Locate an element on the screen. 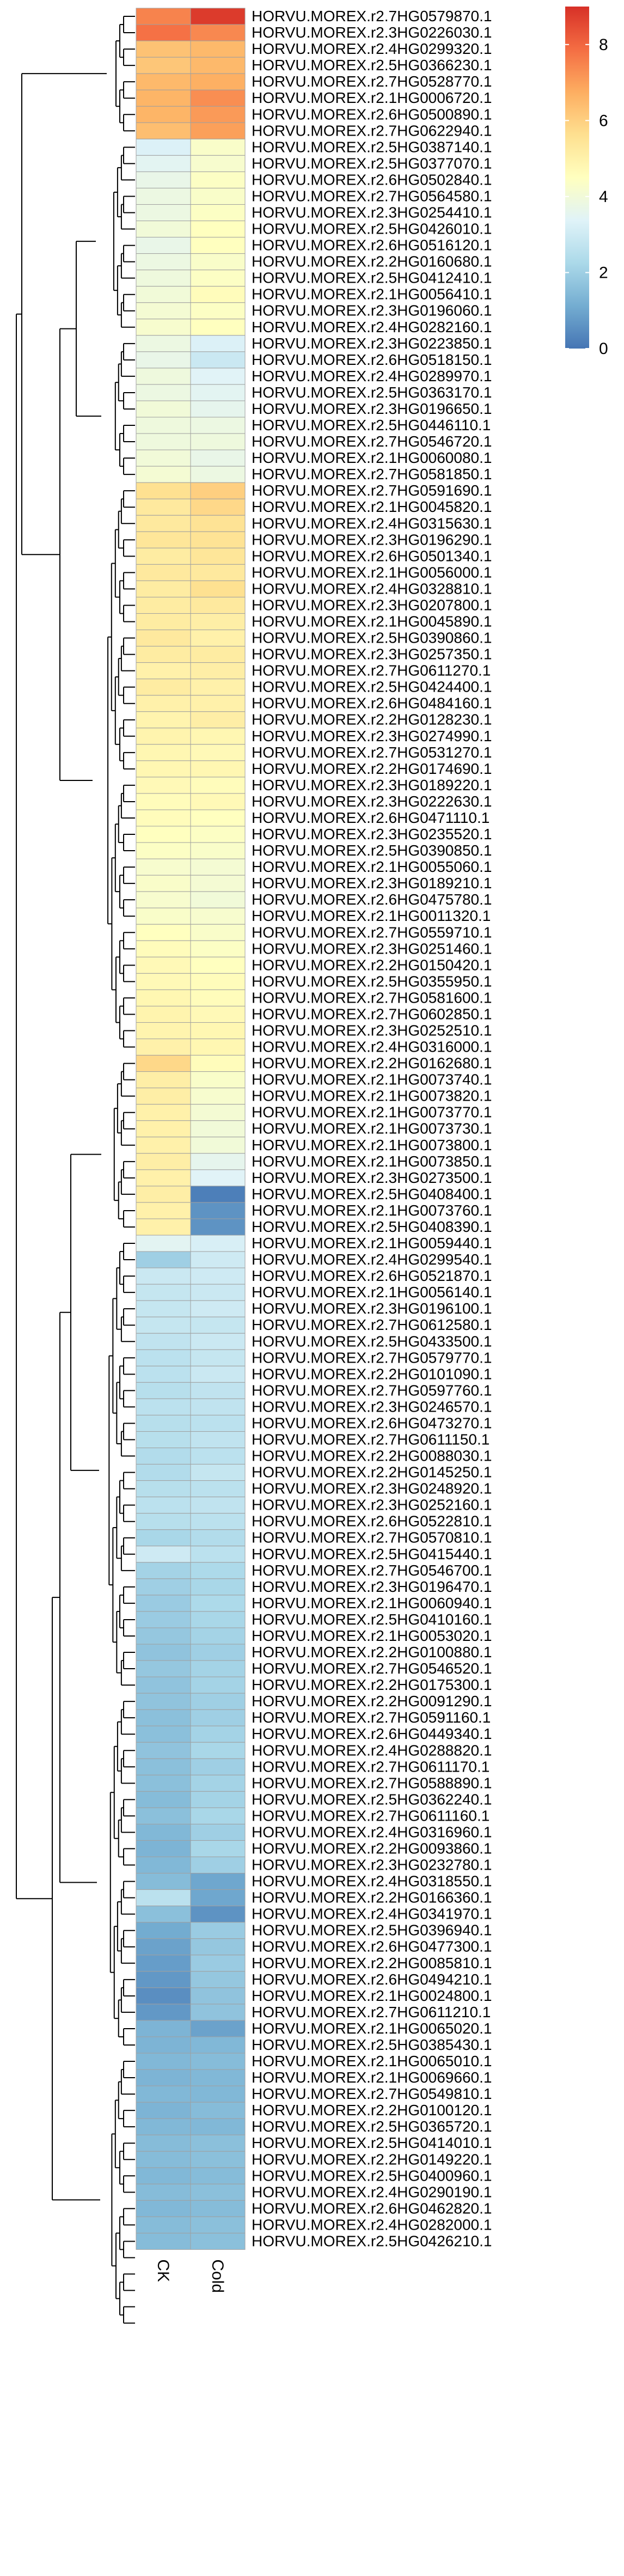 This screenshot has height=2576, width=624. row-label: HORVU.MOREX.r2.3HG0196650.1 is located at coordinates (372, 408).